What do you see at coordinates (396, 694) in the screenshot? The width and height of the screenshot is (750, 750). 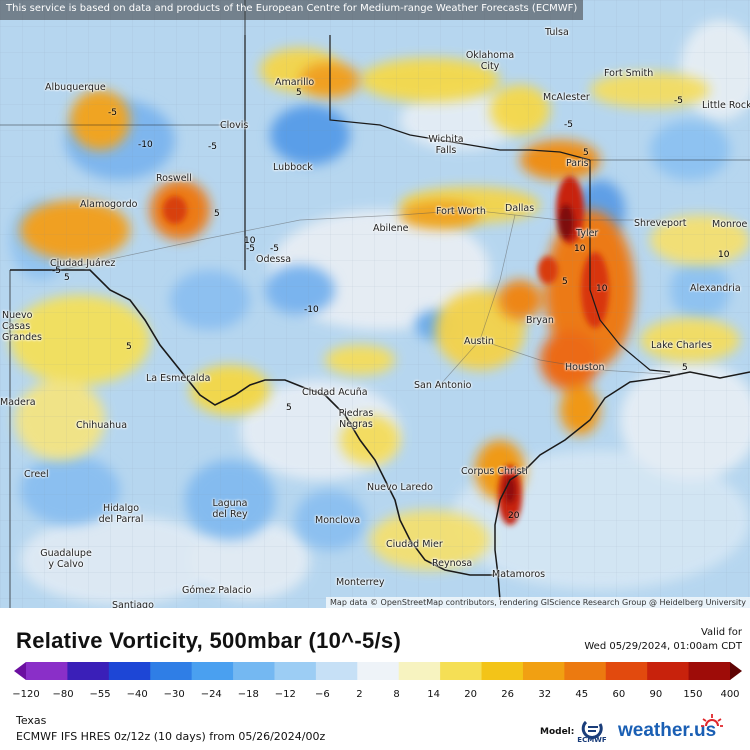 I see `legend-tick-label: 8` at bounding box center [396, 694].